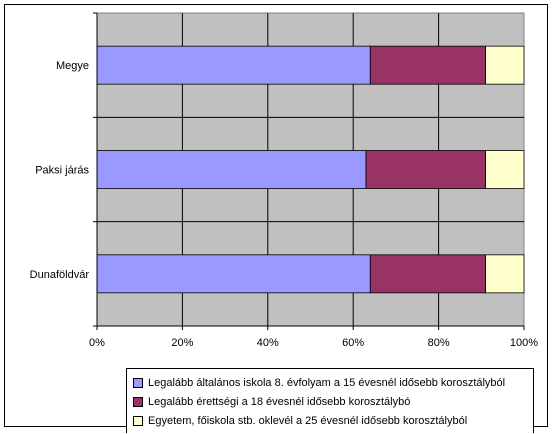 The height and width of the screenshot is (434, 553). Describe the element at coordinates (97, 343) in the screenshot. I see `x-tick-label: 0%` at that location.